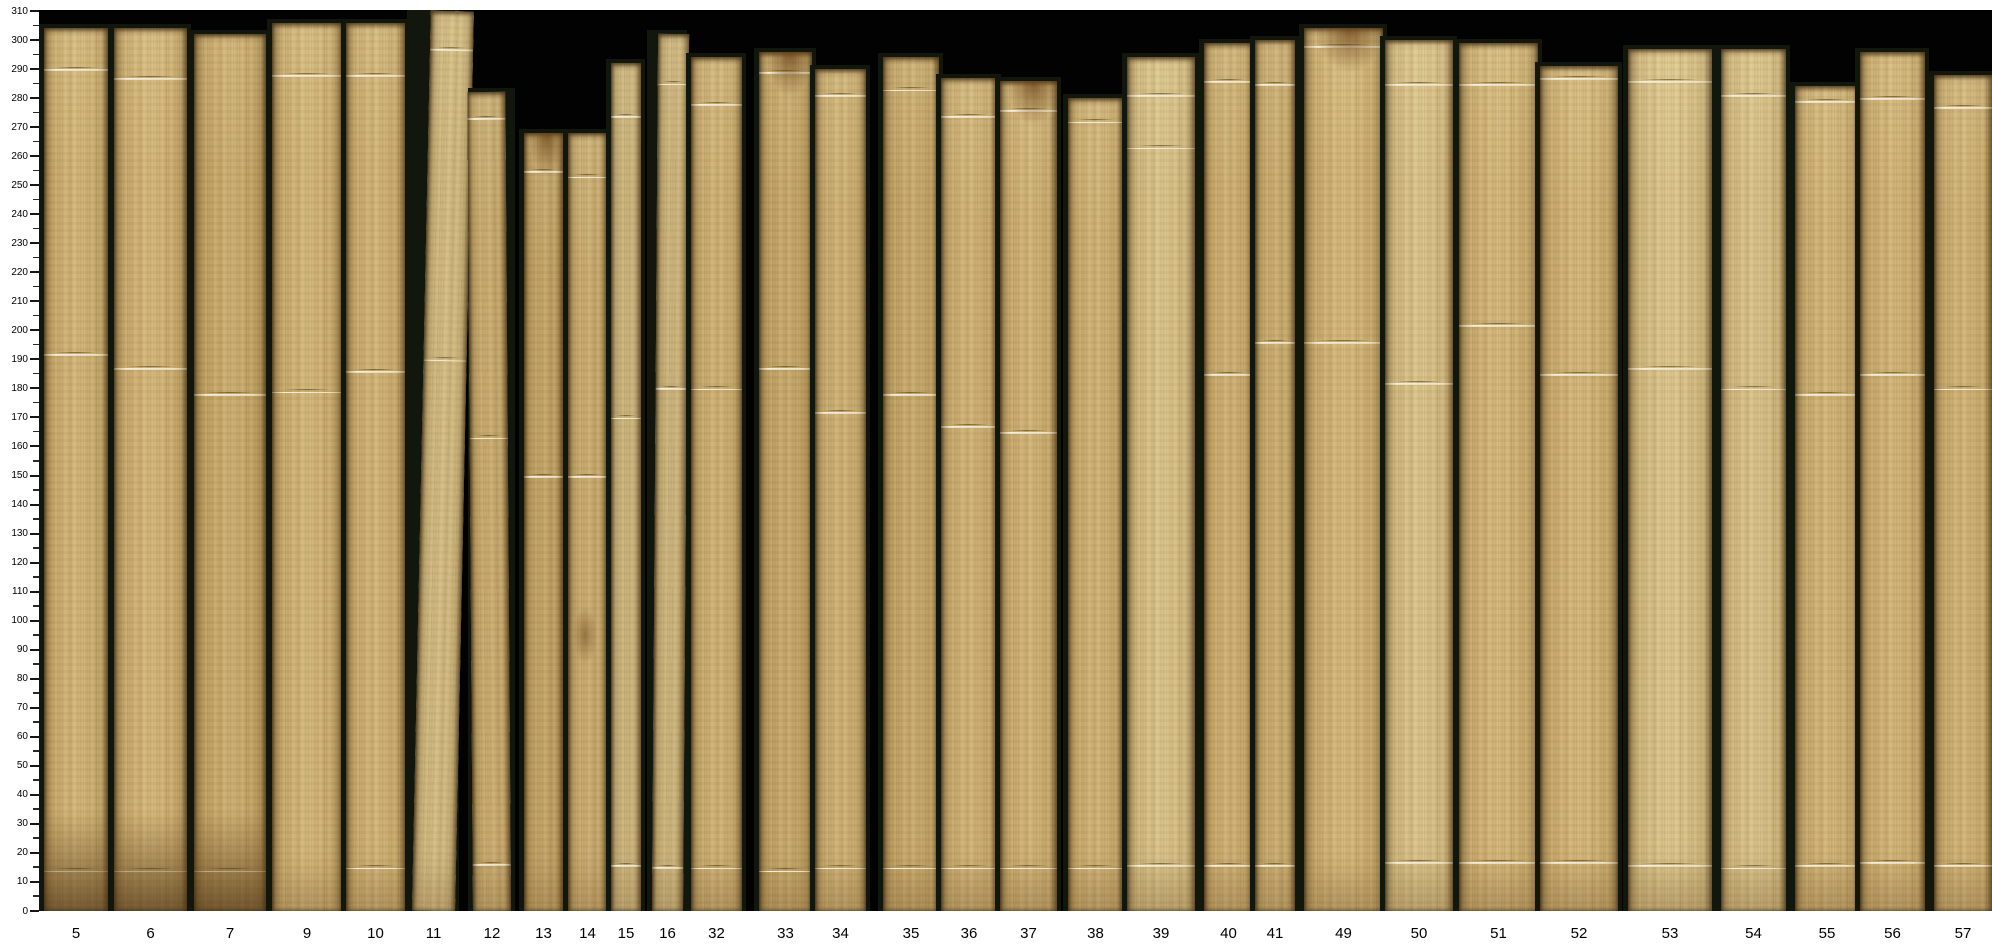 The width and height of the screenshot is (1992, 950). Describe the element at coordinates (19, 388) in the screenshot. I see `y-tick-label-180: 180` at that location.